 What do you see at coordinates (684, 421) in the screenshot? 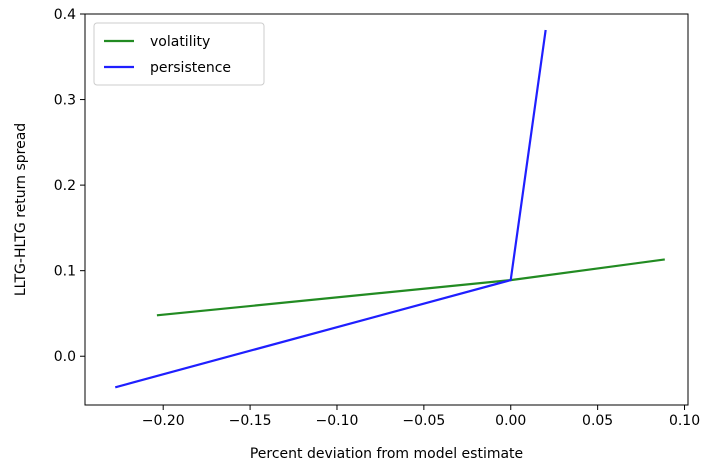
I see `x-tick-label: 0.10` at bounding box center [684, 421].